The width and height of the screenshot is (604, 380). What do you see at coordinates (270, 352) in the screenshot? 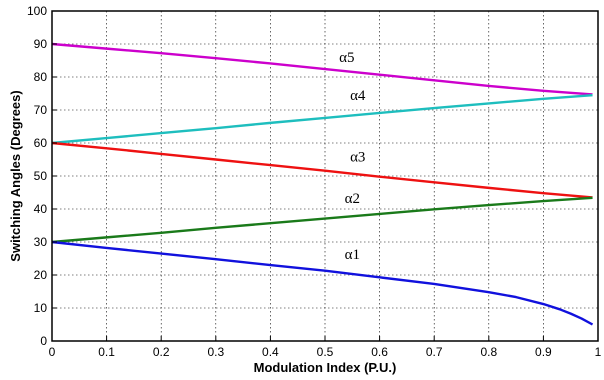
I see `x-tick-label: 0.4` at bounding box center [270, 352].